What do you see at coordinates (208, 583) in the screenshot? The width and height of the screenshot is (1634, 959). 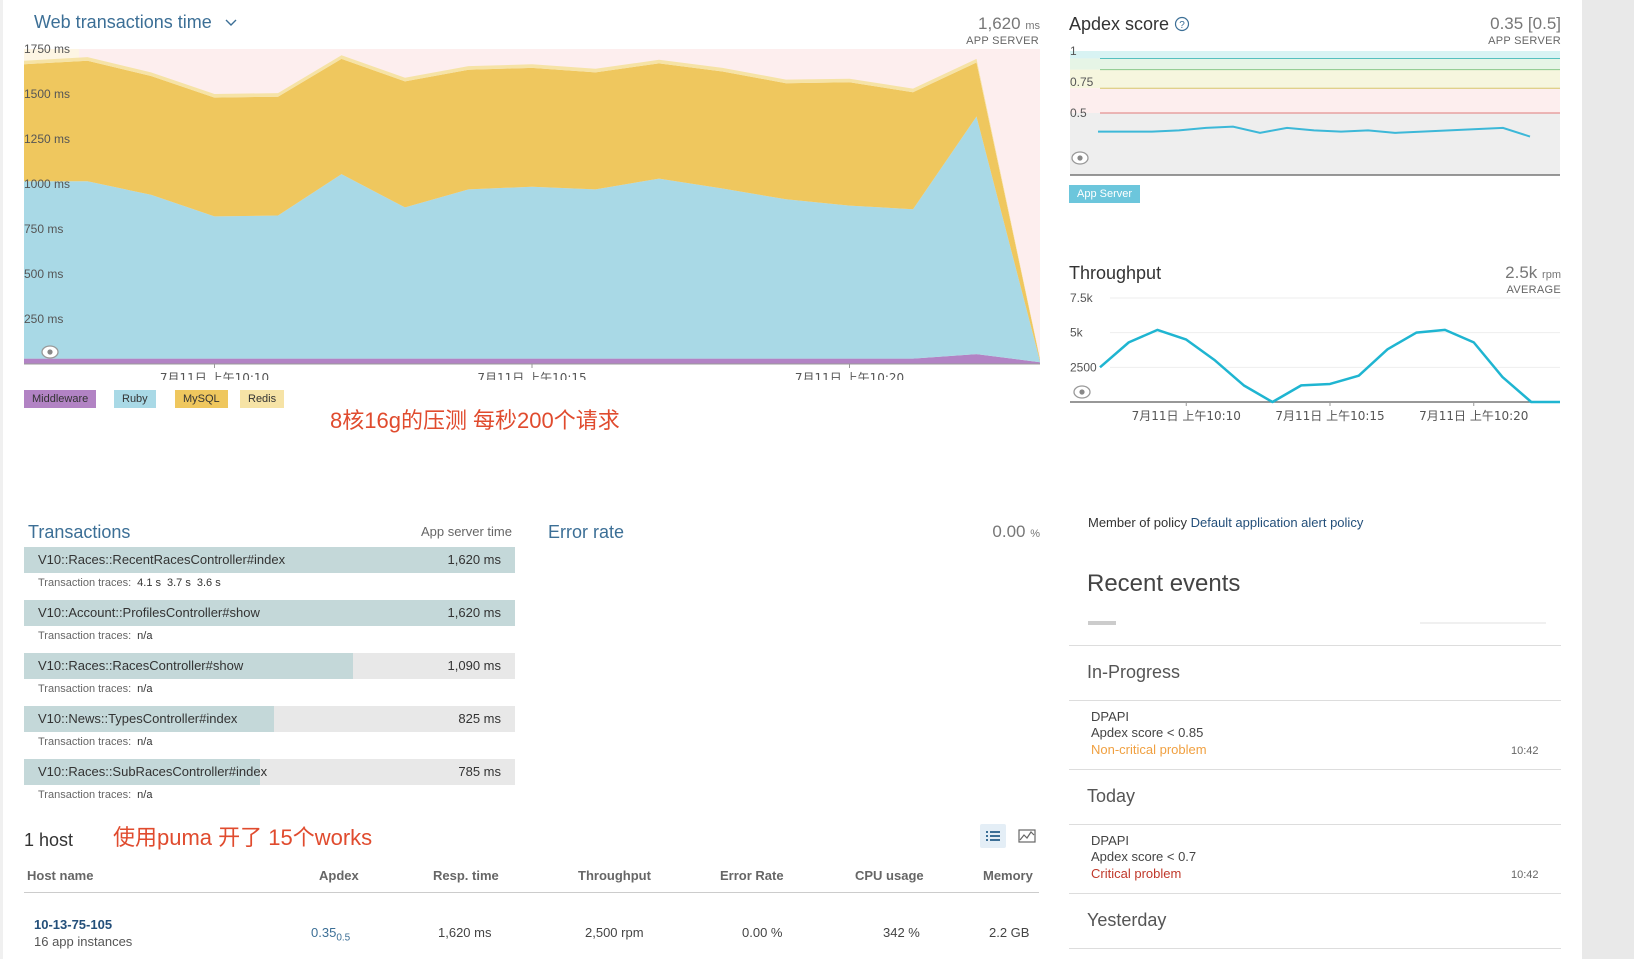 I see `transaction-trace-link: 3.6 s` at bounding box center [208, 583].